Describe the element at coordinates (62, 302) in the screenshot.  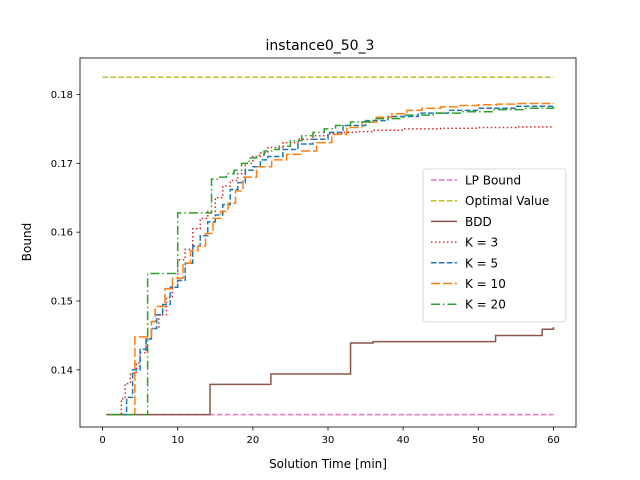
I see `y-tick-label: 0.15` at that location.